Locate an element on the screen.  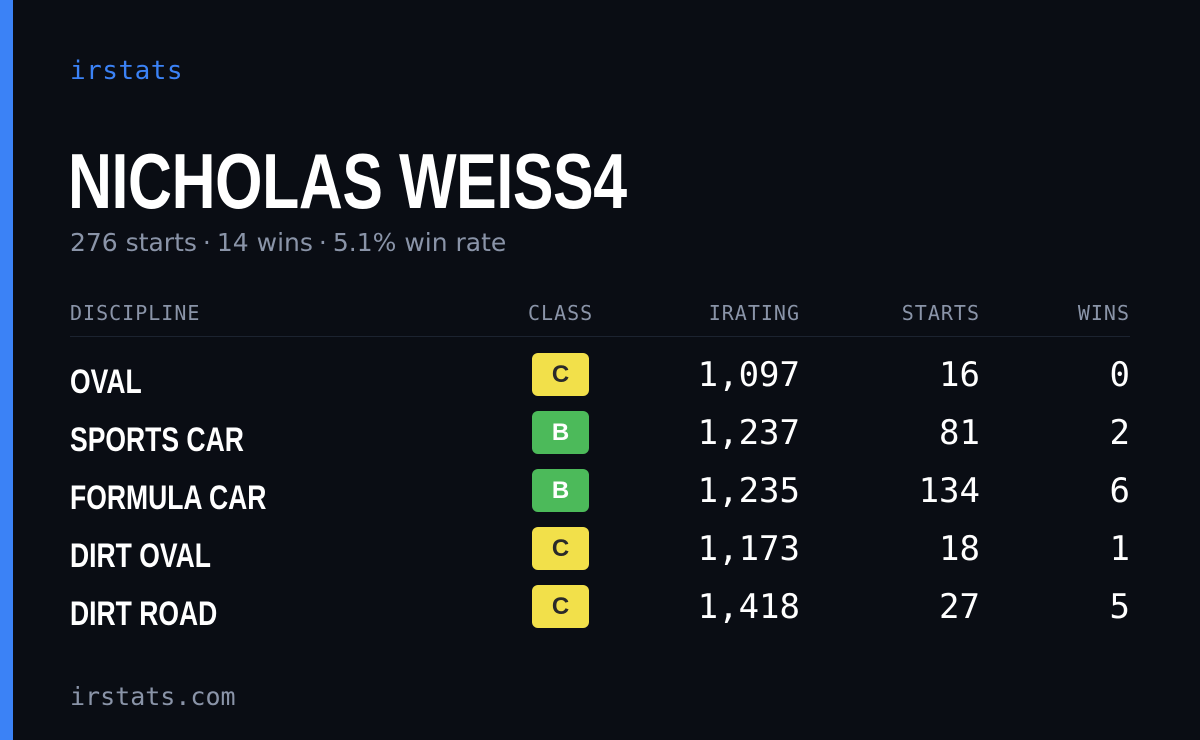
footer-url: irstats.com is located at coordinates (153, 696).